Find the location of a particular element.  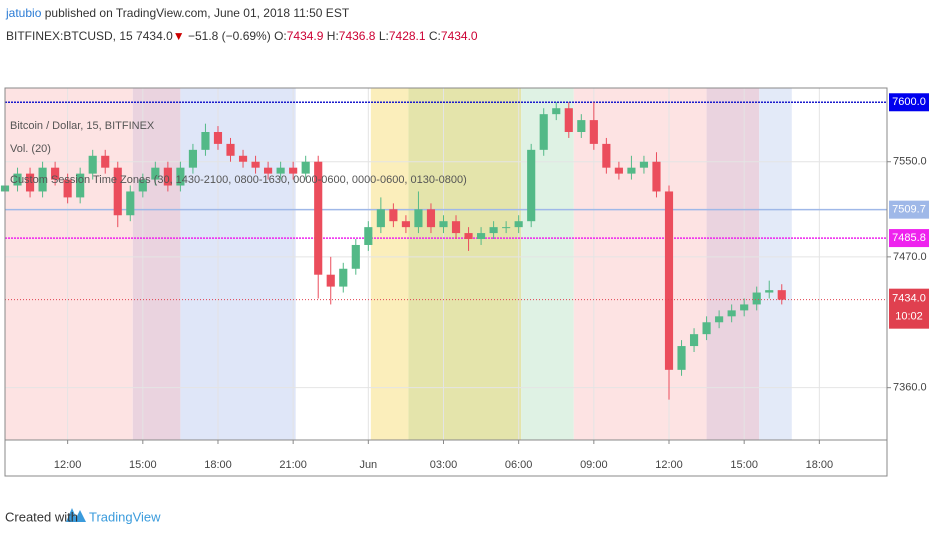

footer-created: Created with is located at coordinates (41, 516).